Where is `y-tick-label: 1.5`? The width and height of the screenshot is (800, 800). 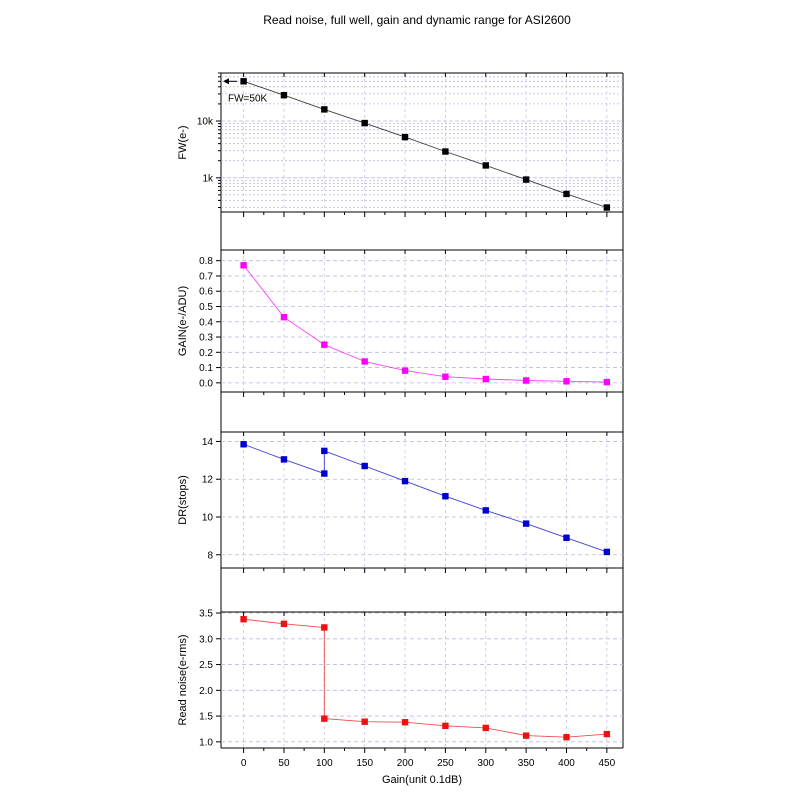
y-tick-label: 1.5 is located at coordinates (206, 717).